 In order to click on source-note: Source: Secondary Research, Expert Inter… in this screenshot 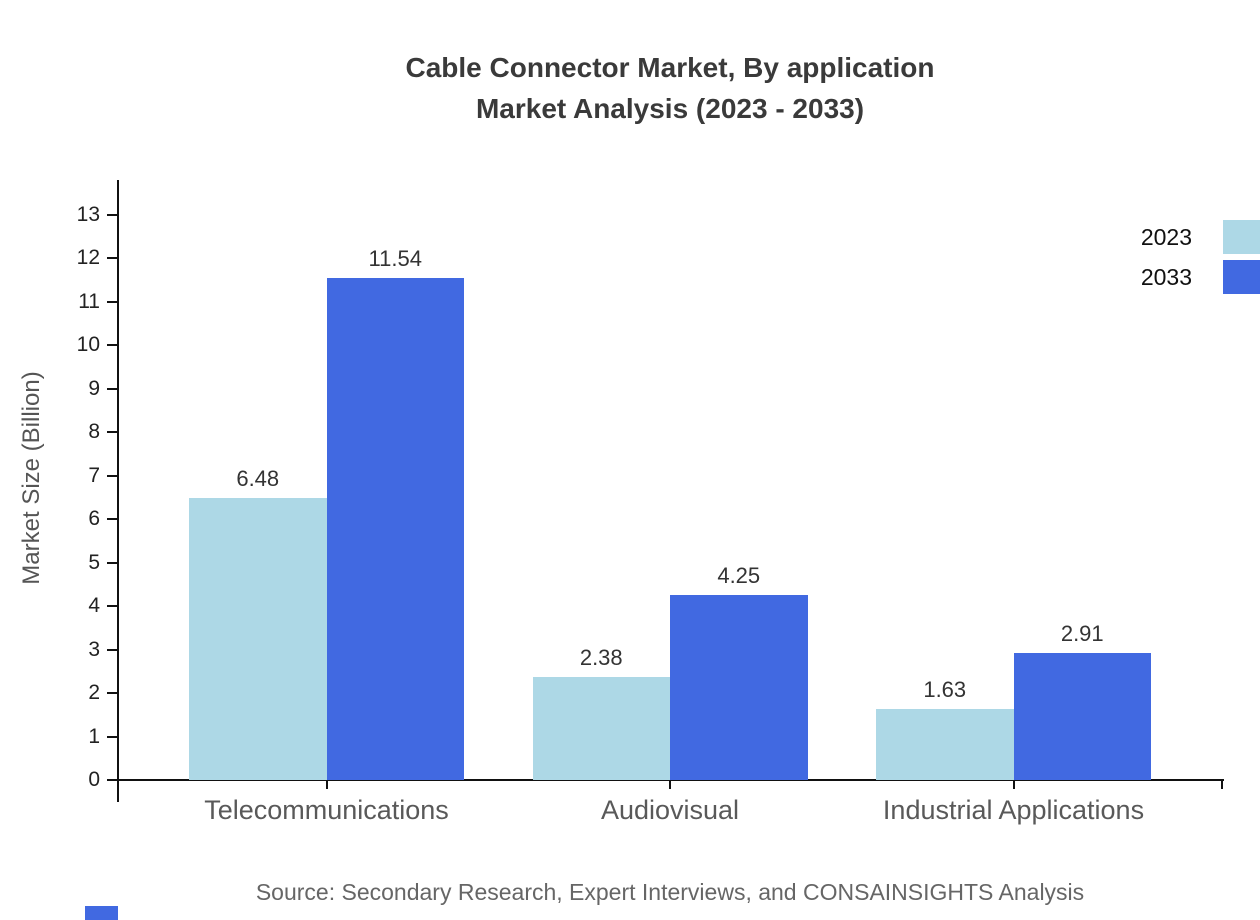, I will do `click(670, 892)`.